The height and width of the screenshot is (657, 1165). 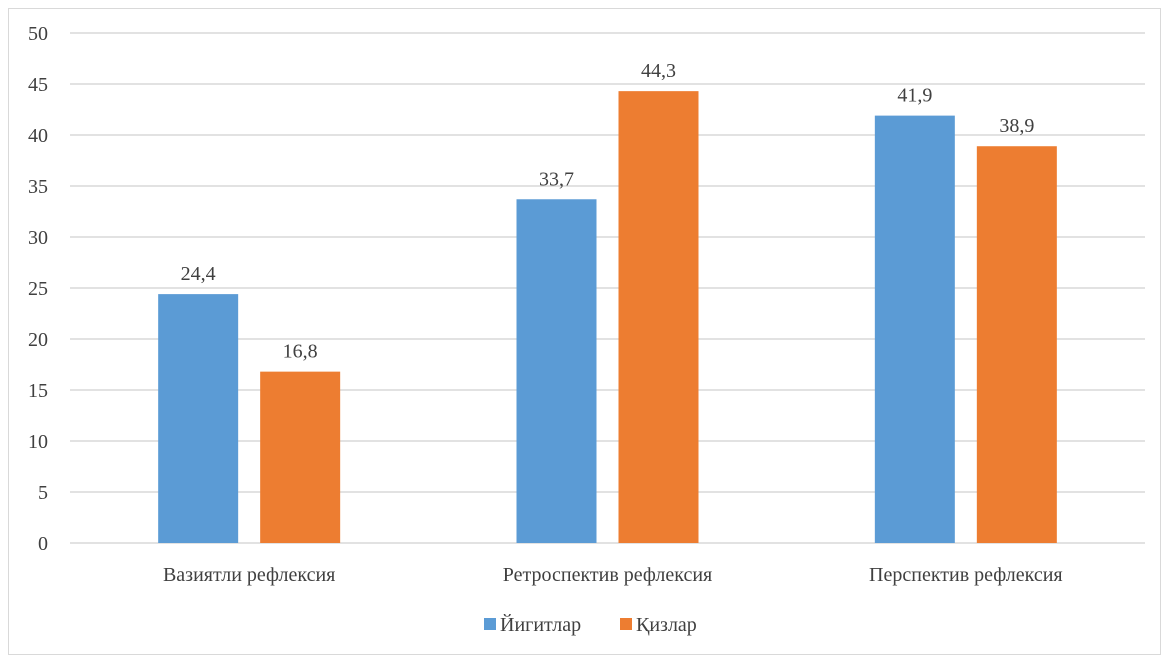 What do you see at coordinates (607, 575) in the screenshot?
I see `category-label: Ретроспектив рефлексия` at bounding box center [607, 575].